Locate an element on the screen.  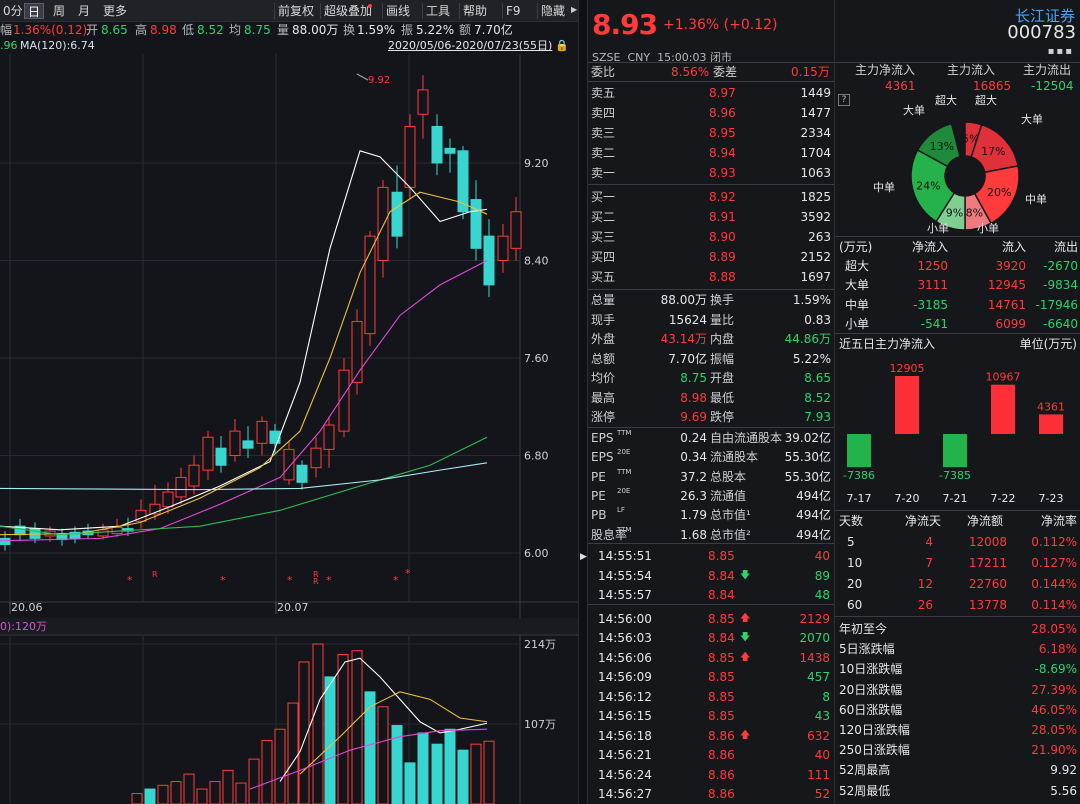
days-cell: 7 is located at coordinates (929, 563).